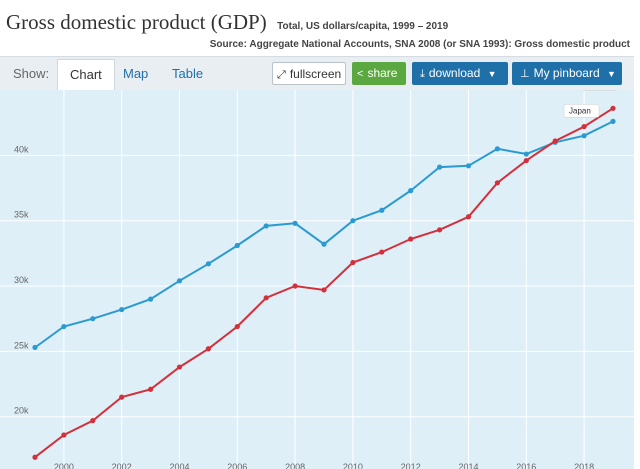 The height and width of the screenshot is (469, 640). I want to click on y-tick-label: 30k, so click(21, 280).